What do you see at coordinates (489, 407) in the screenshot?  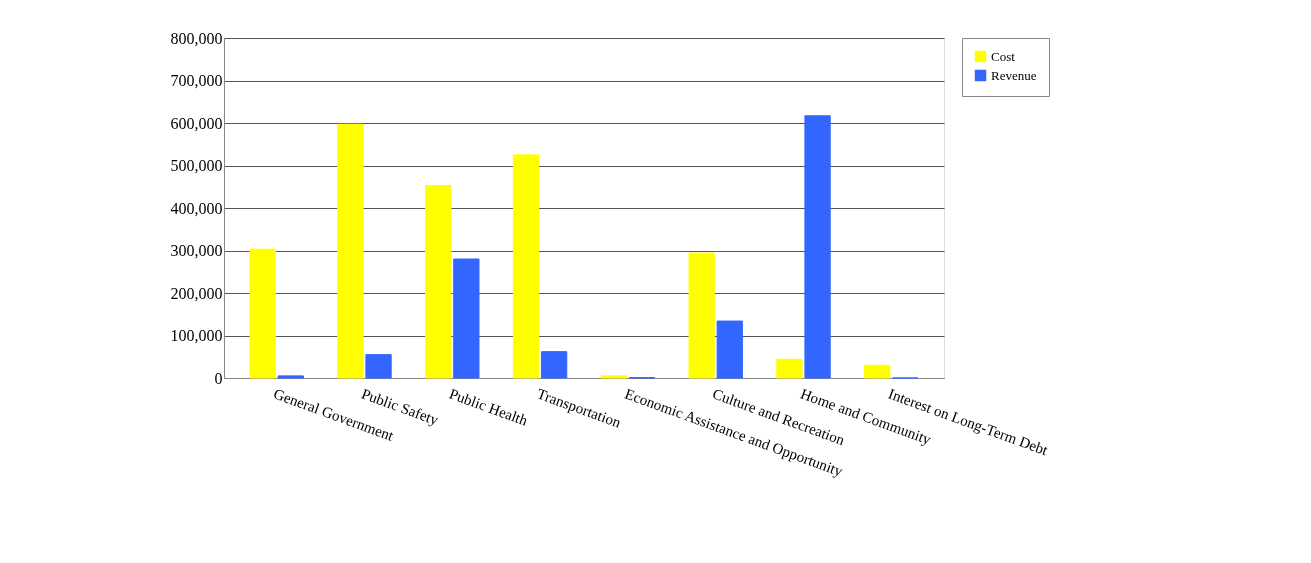 I see `x-tick-label: Public Health` at bounding box center [489, 407].